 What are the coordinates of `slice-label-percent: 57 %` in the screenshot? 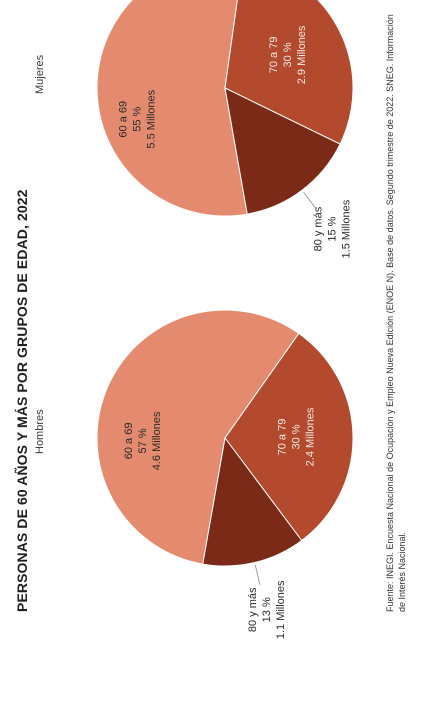 It's located at (143, 440).